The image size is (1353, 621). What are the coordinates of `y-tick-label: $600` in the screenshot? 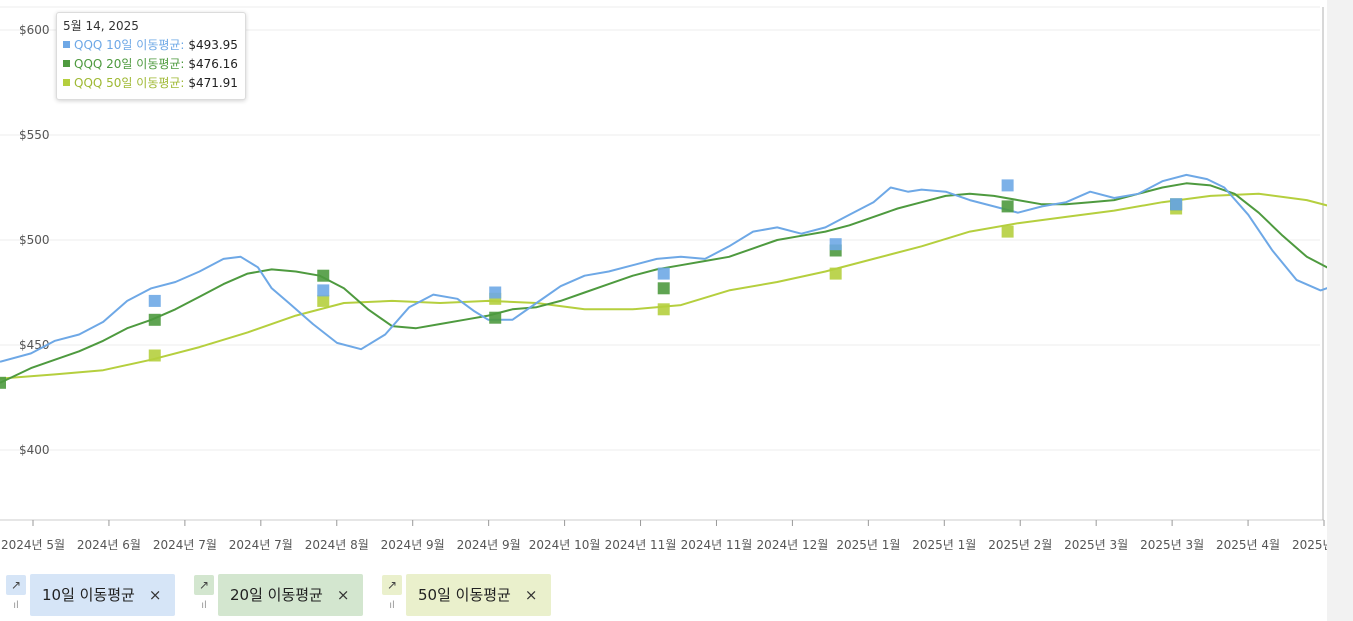 It's located at (34, 30).